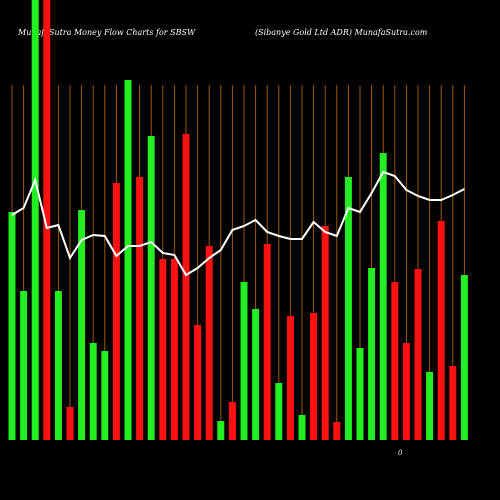  I want to click on chart-subtitle: (Sibanye Gold Ltd ADR) MunafaSutra.com, so click(341, 32).